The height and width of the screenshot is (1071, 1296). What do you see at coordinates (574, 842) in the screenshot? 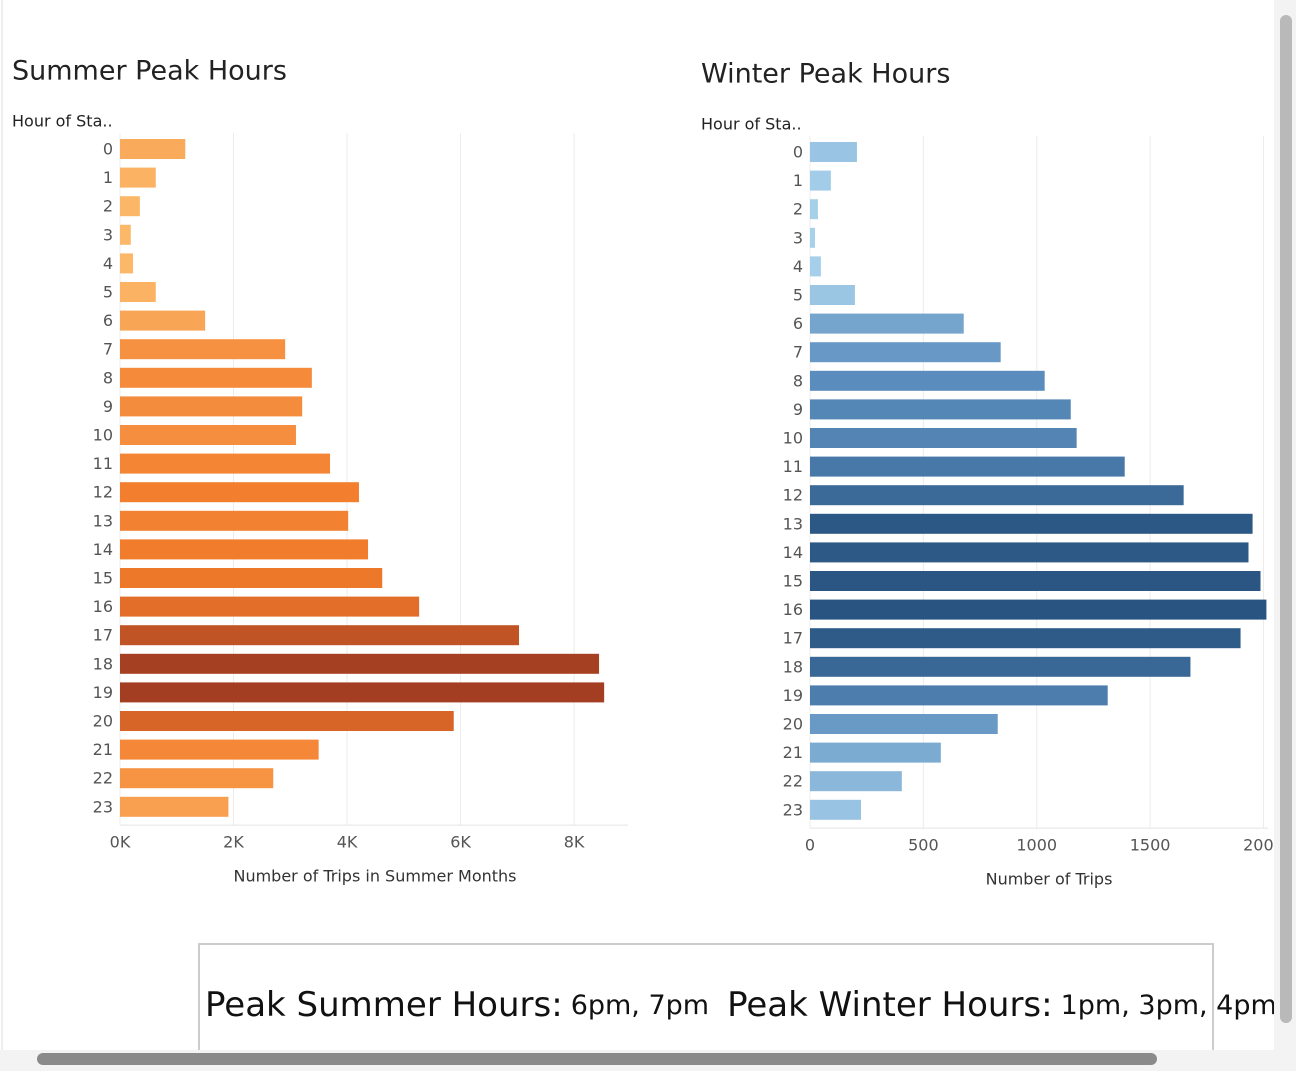
I see `x-tick-label: 8K` at bounding box center [574, 842].